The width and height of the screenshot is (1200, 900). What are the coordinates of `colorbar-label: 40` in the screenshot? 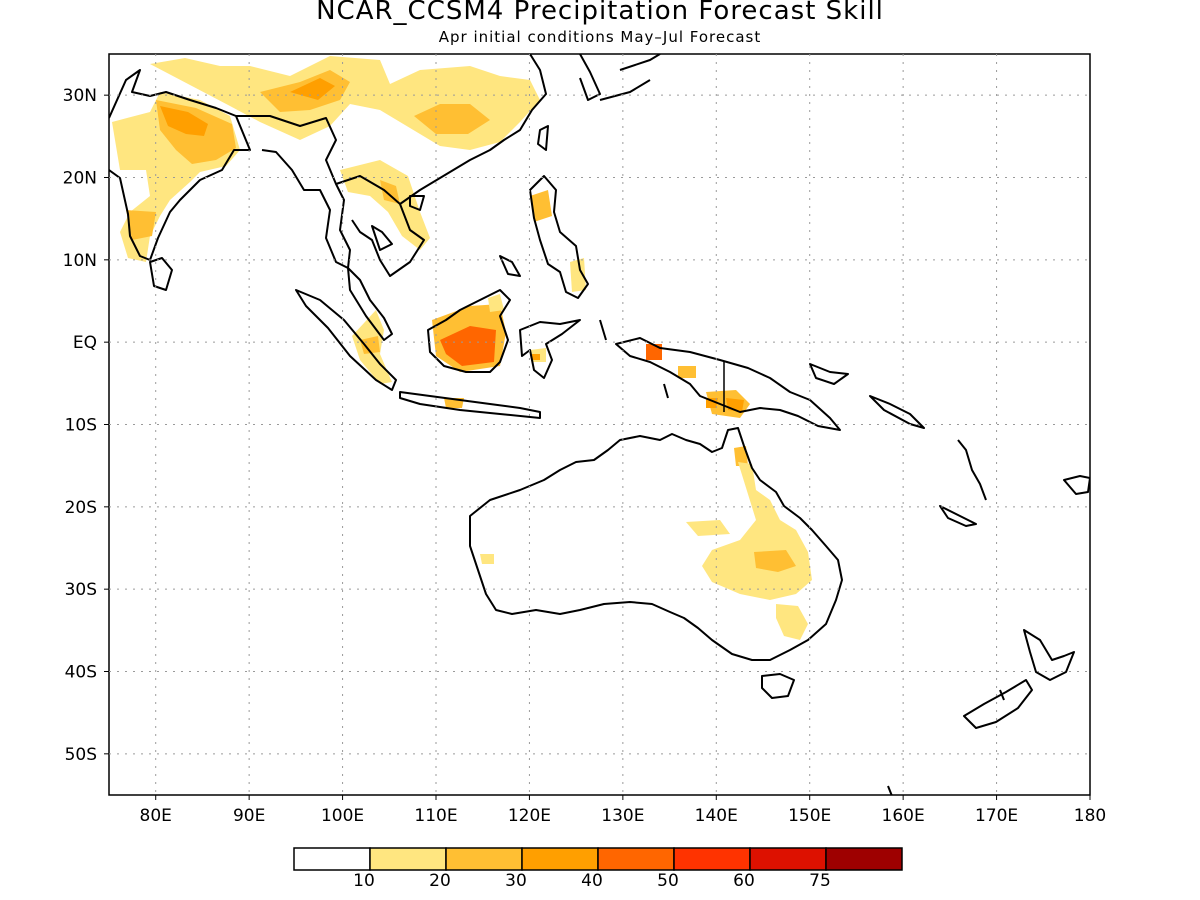 It's located at (592, 881).